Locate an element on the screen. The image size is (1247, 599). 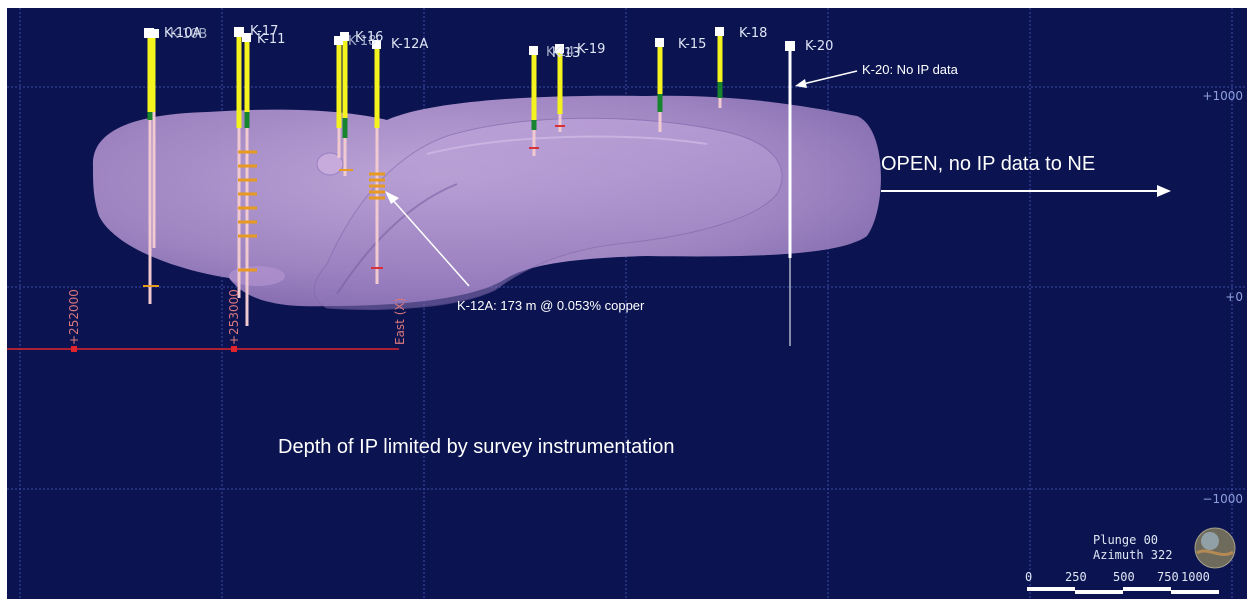
scale-tick-250: 250 is located at coordinates (1076, 577).